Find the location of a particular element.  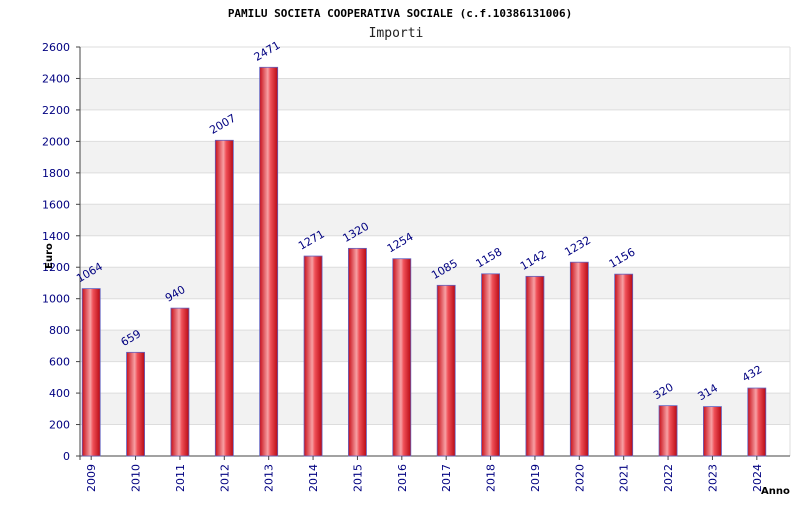

bar-2018 is located at coordinates (490, 365).